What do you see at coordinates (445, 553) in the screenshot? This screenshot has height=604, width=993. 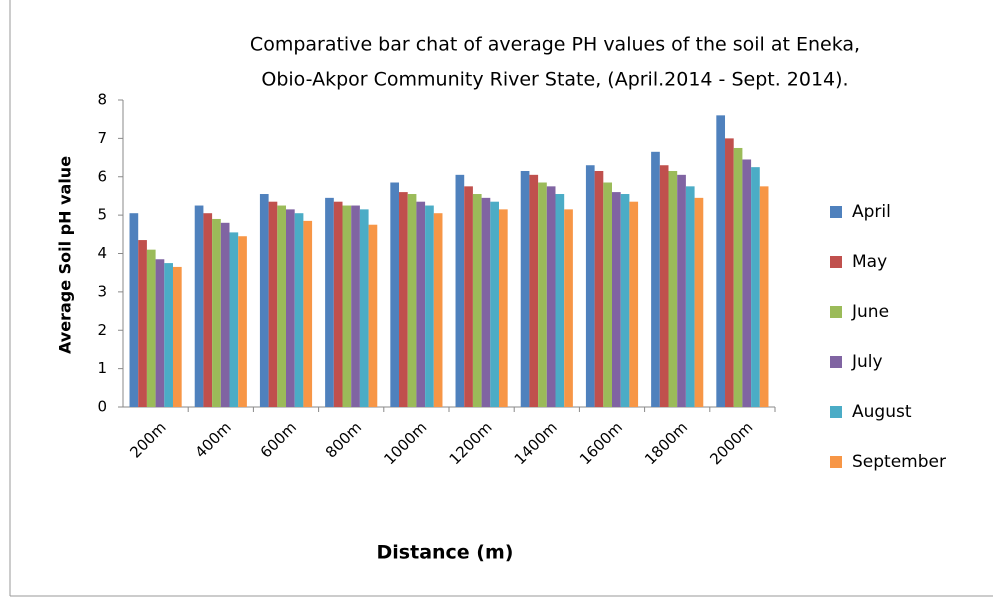 I see `x-axis-title: Distance (m)` at bounding box center [445, 553].